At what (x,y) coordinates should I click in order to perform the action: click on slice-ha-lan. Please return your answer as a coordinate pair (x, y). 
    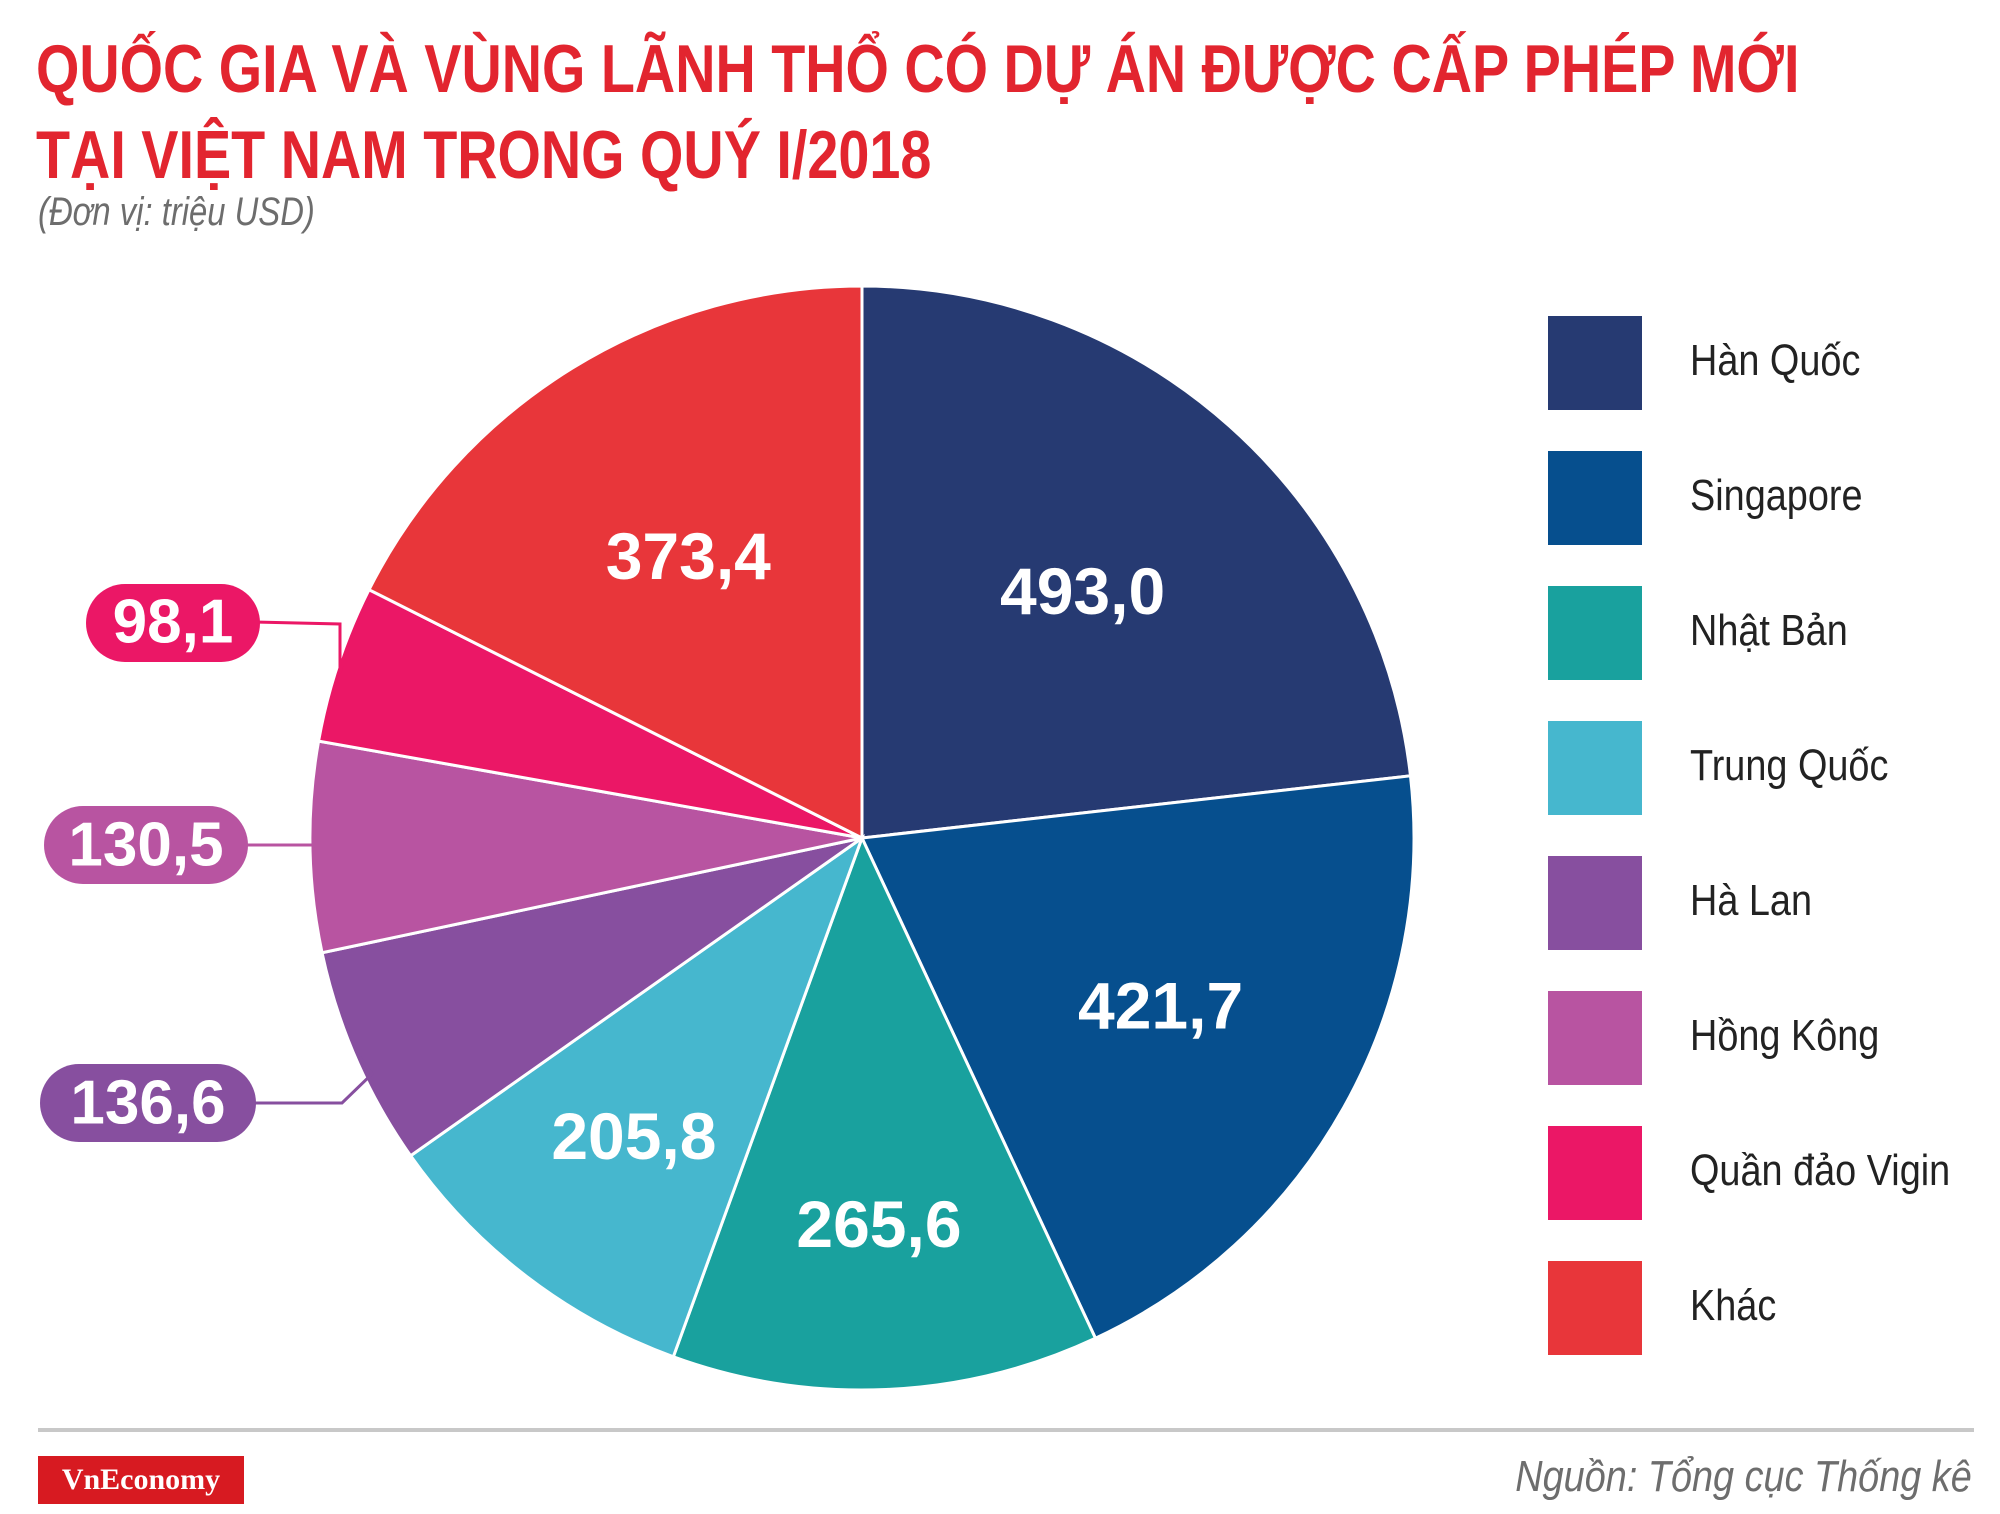
    Looking at the image, I should click on (591, 997).